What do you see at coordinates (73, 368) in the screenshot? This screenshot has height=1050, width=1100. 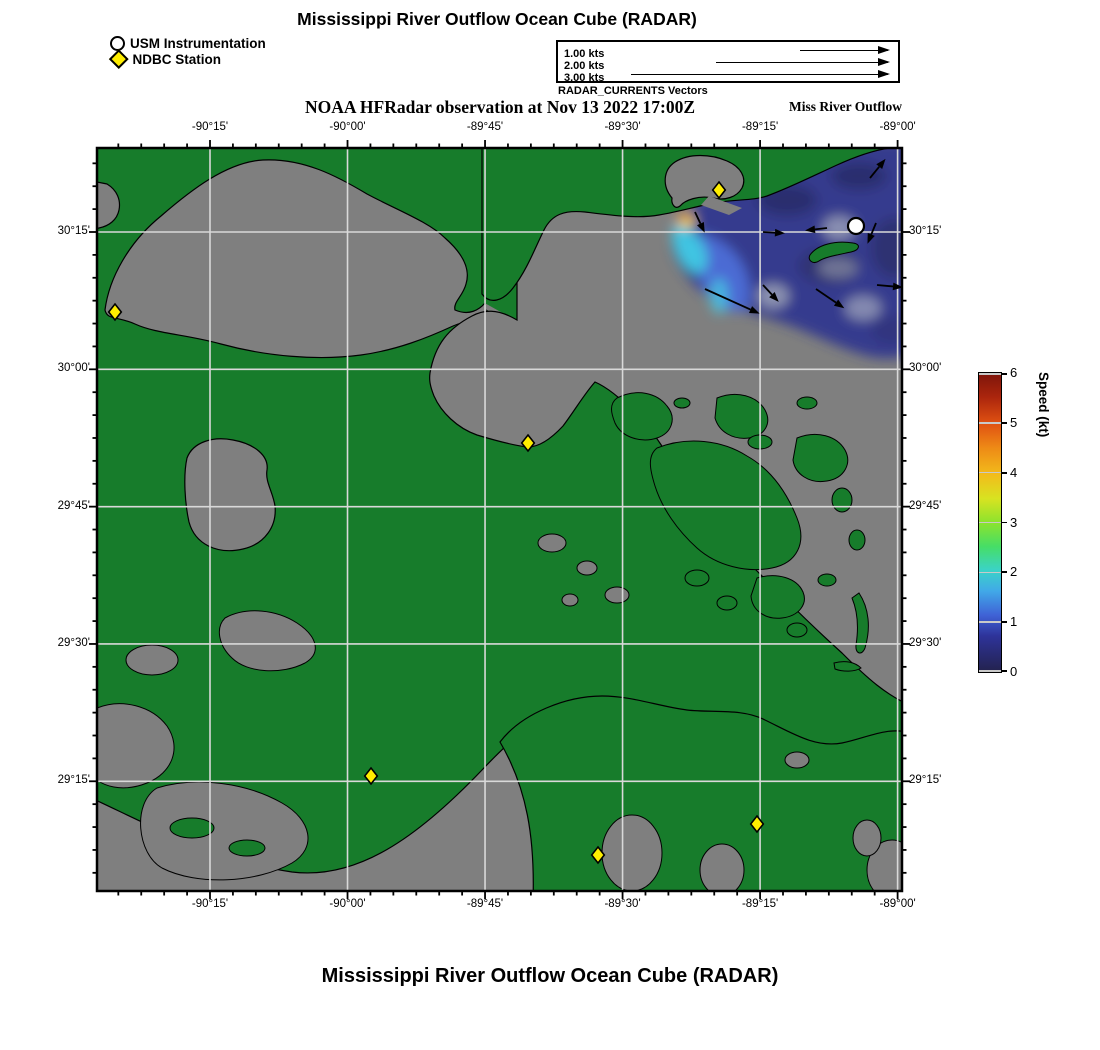 I see `y-axis-tick-label: 30°00'` at bounding box center [73, 368].